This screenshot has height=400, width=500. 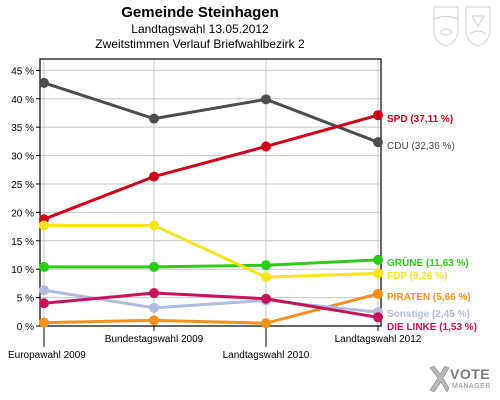 I want to click on y-tick-label: 30 %, so click(x=22, y=157).